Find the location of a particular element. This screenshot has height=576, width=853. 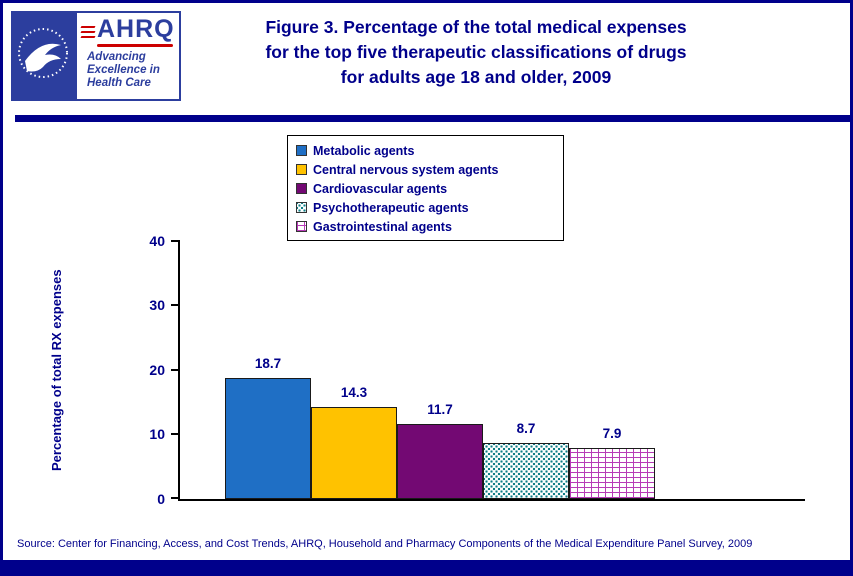

bar-value-label-central-nervous-system-agents: 14.3 is located at coordinates (354, 392).